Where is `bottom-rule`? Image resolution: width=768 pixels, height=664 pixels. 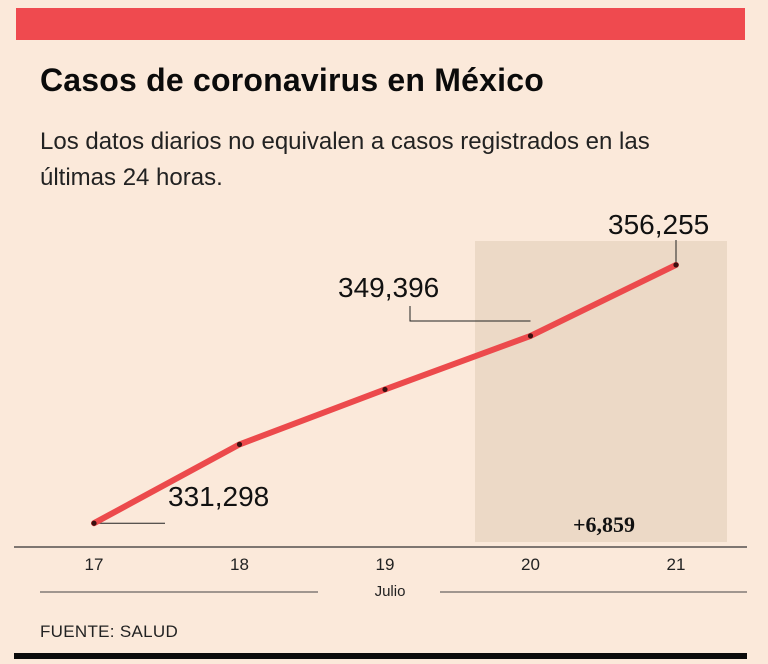
bottom-rule is located at coordinates (380, 656).